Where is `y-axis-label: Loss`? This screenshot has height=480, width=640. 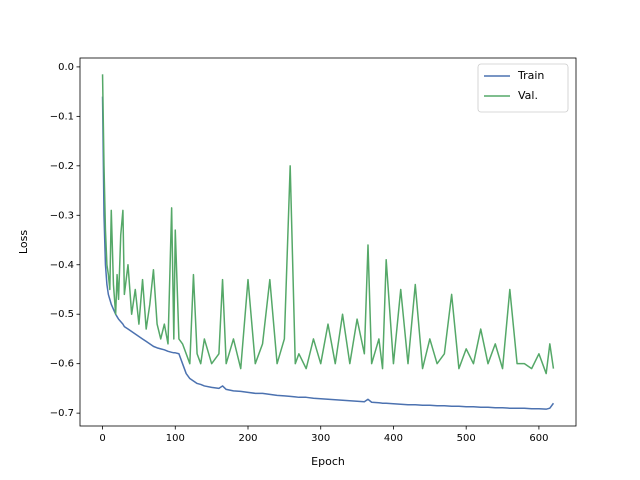 y-axis-label: Loss is located at coordinates (23, 242).